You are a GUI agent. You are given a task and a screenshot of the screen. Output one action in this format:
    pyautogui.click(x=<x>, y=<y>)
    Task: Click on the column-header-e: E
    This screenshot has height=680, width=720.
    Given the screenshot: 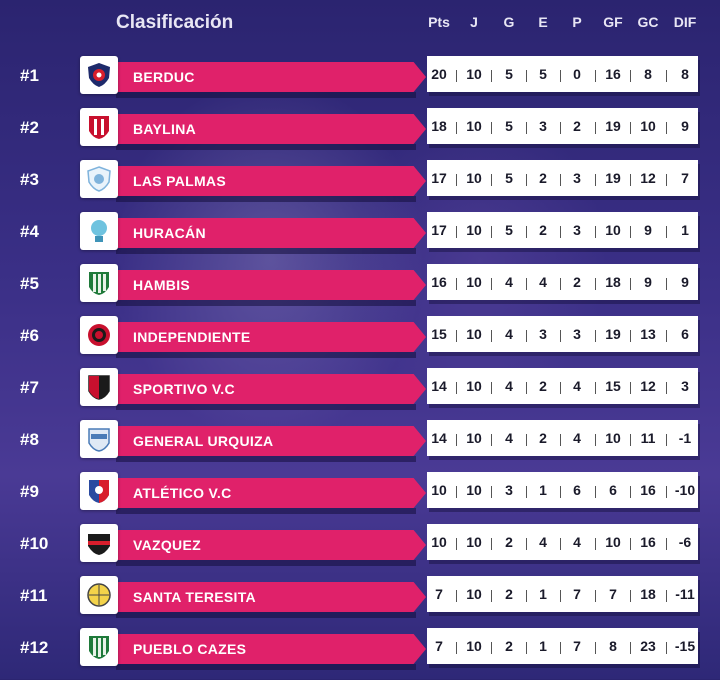 What is the action you would take?
    pyautogui.click(x=543, y=22)
    